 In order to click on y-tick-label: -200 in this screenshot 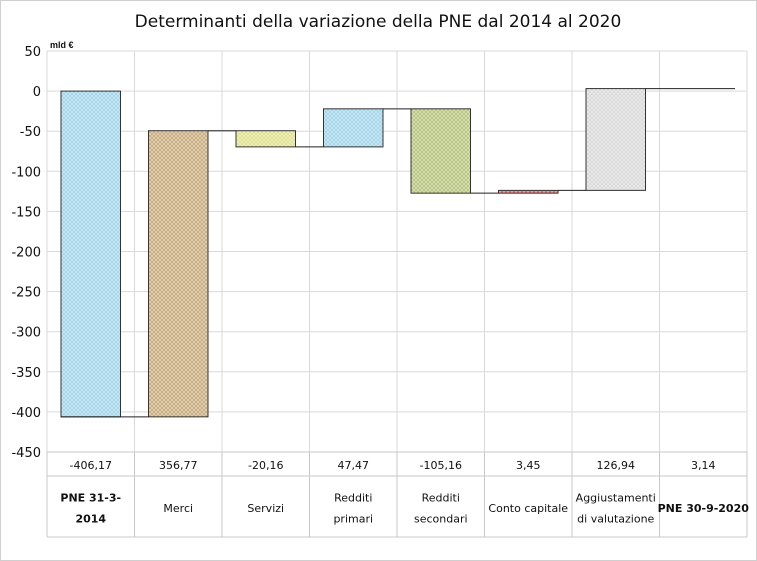, I will do `click(26, 253)`.